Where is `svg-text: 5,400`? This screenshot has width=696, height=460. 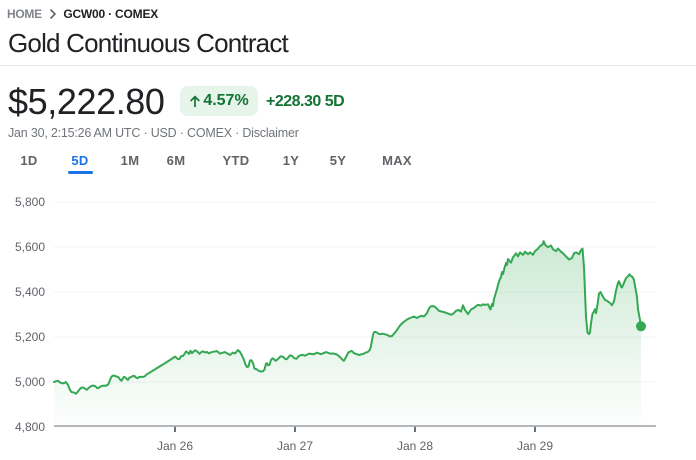 svg-text: 5,400 is located at coordinates (30, 292).